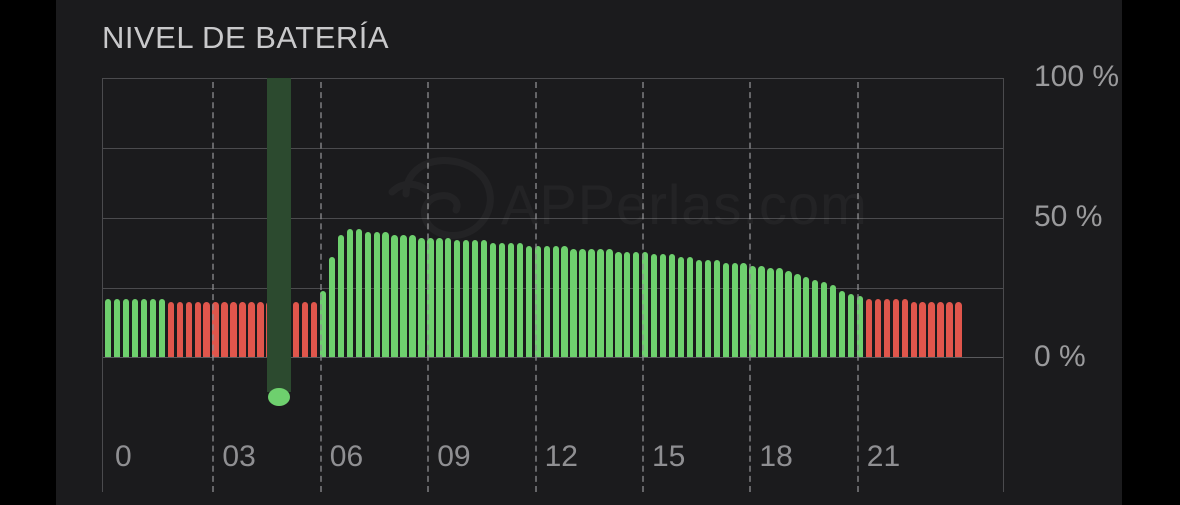 The height and width of the screenshot is (505, 1180). Describe the element at coordinates (1077, 76) in the screenshot. I see `y-axis-label: 100 %` at that location.